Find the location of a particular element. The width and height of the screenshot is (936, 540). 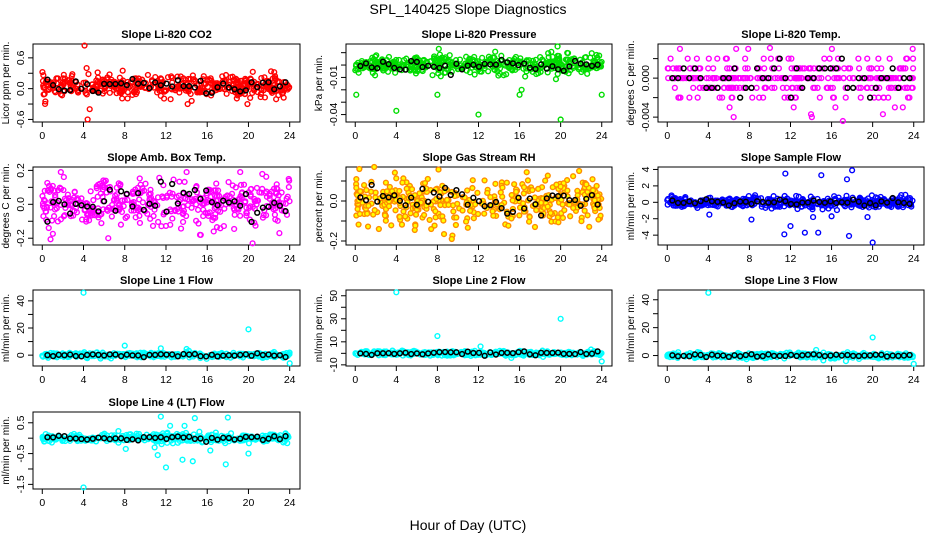

y-tick-label: 20 is located at coordinates (646, 328).